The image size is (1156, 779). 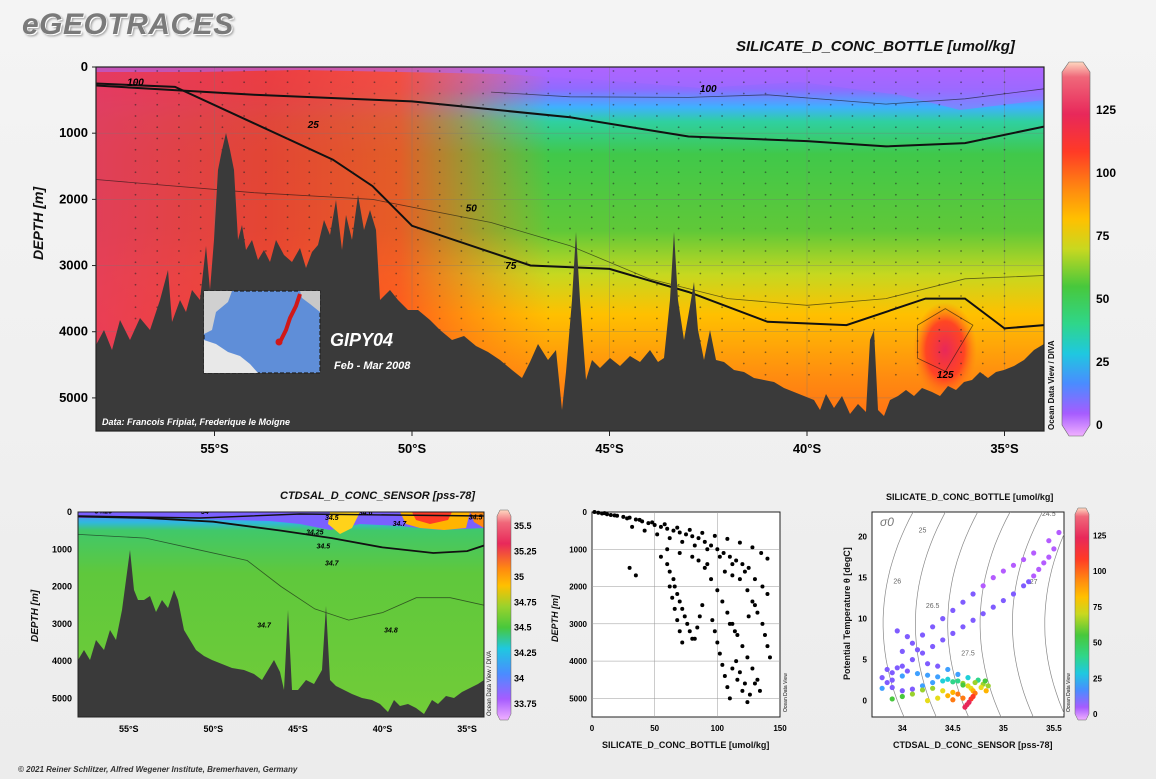 What do you see at coordinates (1095, 714) in the screenshot?
I see `ts-colorbar-label: 0` at bounding box center [1095, 714].